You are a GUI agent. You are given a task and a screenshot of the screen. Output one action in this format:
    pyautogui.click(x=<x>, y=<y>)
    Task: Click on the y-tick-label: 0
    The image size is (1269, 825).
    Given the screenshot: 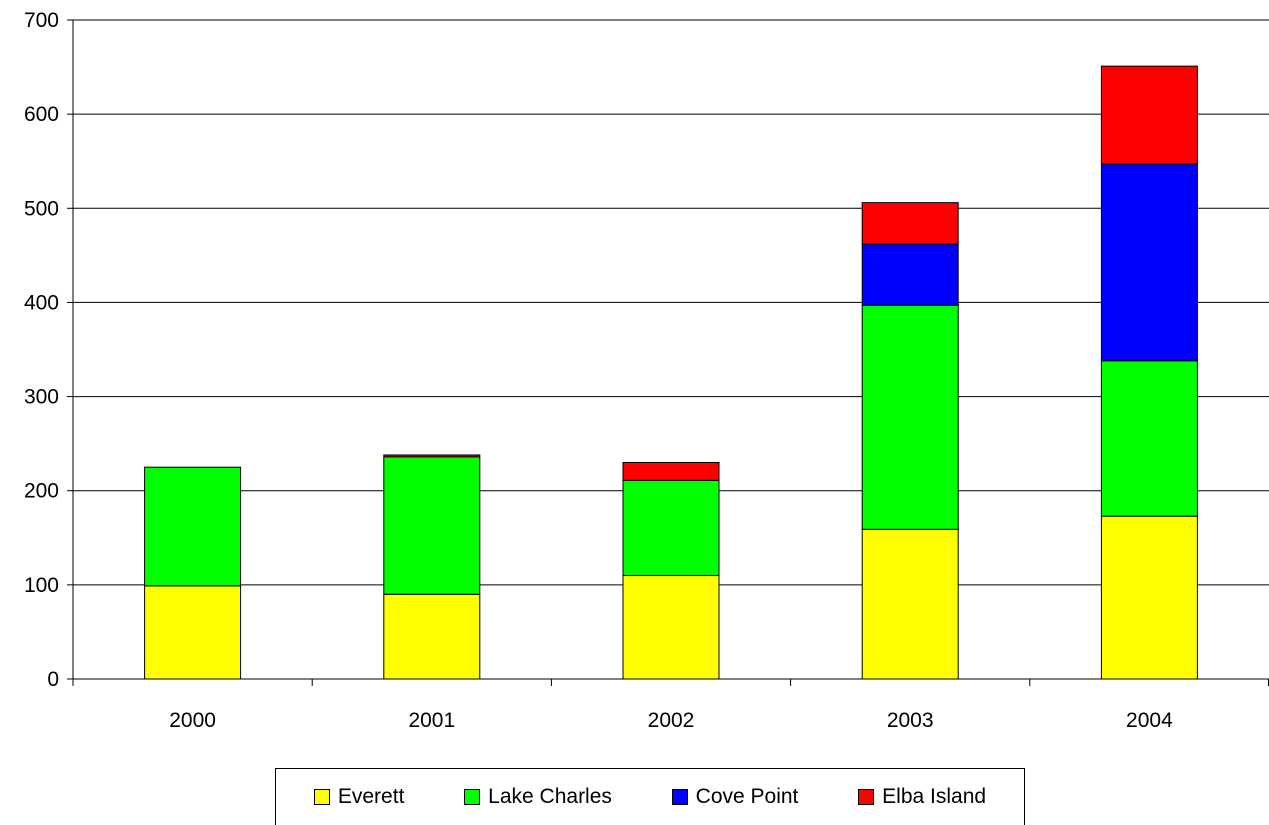 What is the action you would take?
    pyautogui.click(x=53, y=679)
    